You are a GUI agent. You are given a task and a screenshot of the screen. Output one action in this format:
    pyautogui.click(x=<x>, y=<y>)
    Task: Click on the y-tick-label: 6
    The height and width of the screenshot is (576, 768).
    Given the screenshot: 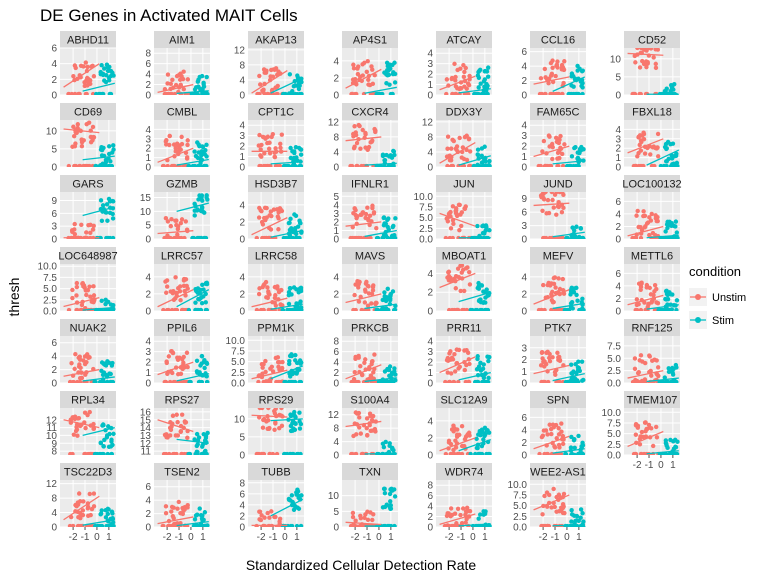 What is the action you would take?
    pyautogui.click(x=54, y=343)
    